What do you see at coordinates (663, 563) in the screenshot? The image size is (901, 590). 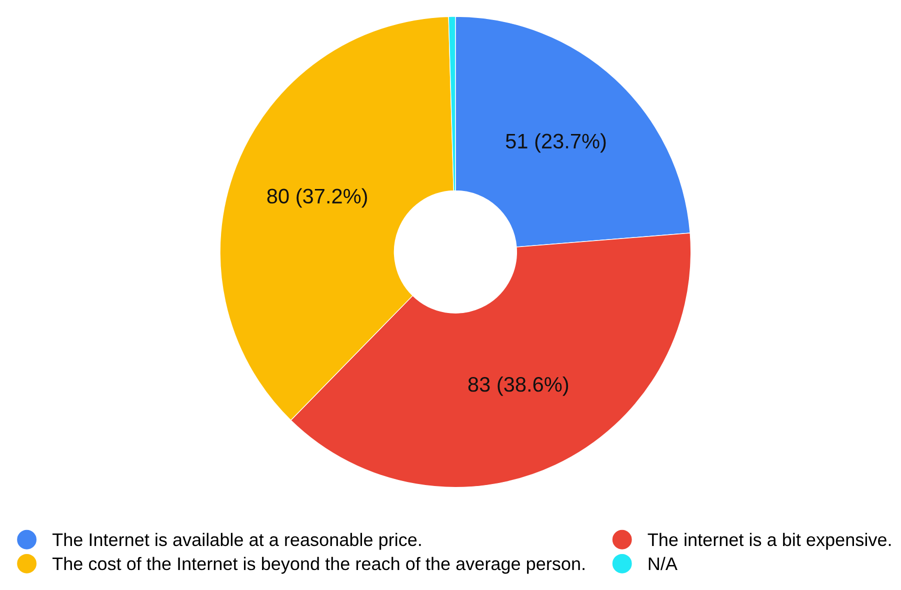 I see `legend-label: N/A` at bounding box center [663, 563].